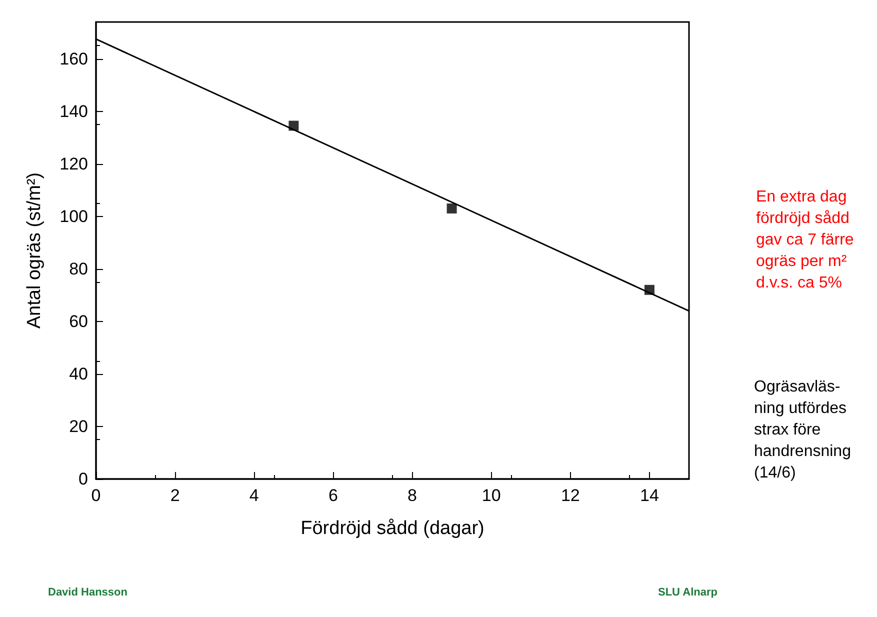  Describe the element at coordinates (802, 430) in the screenshot. I see `text: Ogräsavläs- ning utfördes strax före handrensning (14/6)` at that location.